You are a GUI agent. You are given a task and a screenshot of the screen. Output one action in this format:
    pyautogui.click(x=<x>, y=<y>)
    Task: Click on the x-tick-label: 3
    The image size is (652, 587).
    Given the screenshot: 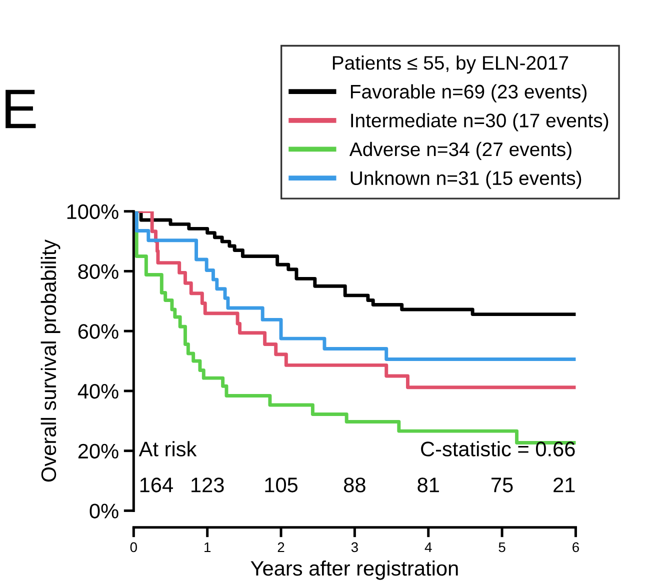 What is the action you would take?
    pyautogui.click(x=354, y=547)
    